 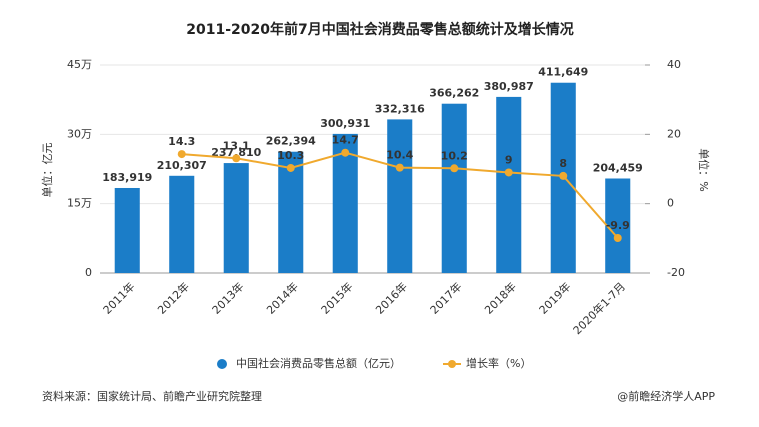 I want to click on x-tick-label: 2013年, so click(x=227, y=297).